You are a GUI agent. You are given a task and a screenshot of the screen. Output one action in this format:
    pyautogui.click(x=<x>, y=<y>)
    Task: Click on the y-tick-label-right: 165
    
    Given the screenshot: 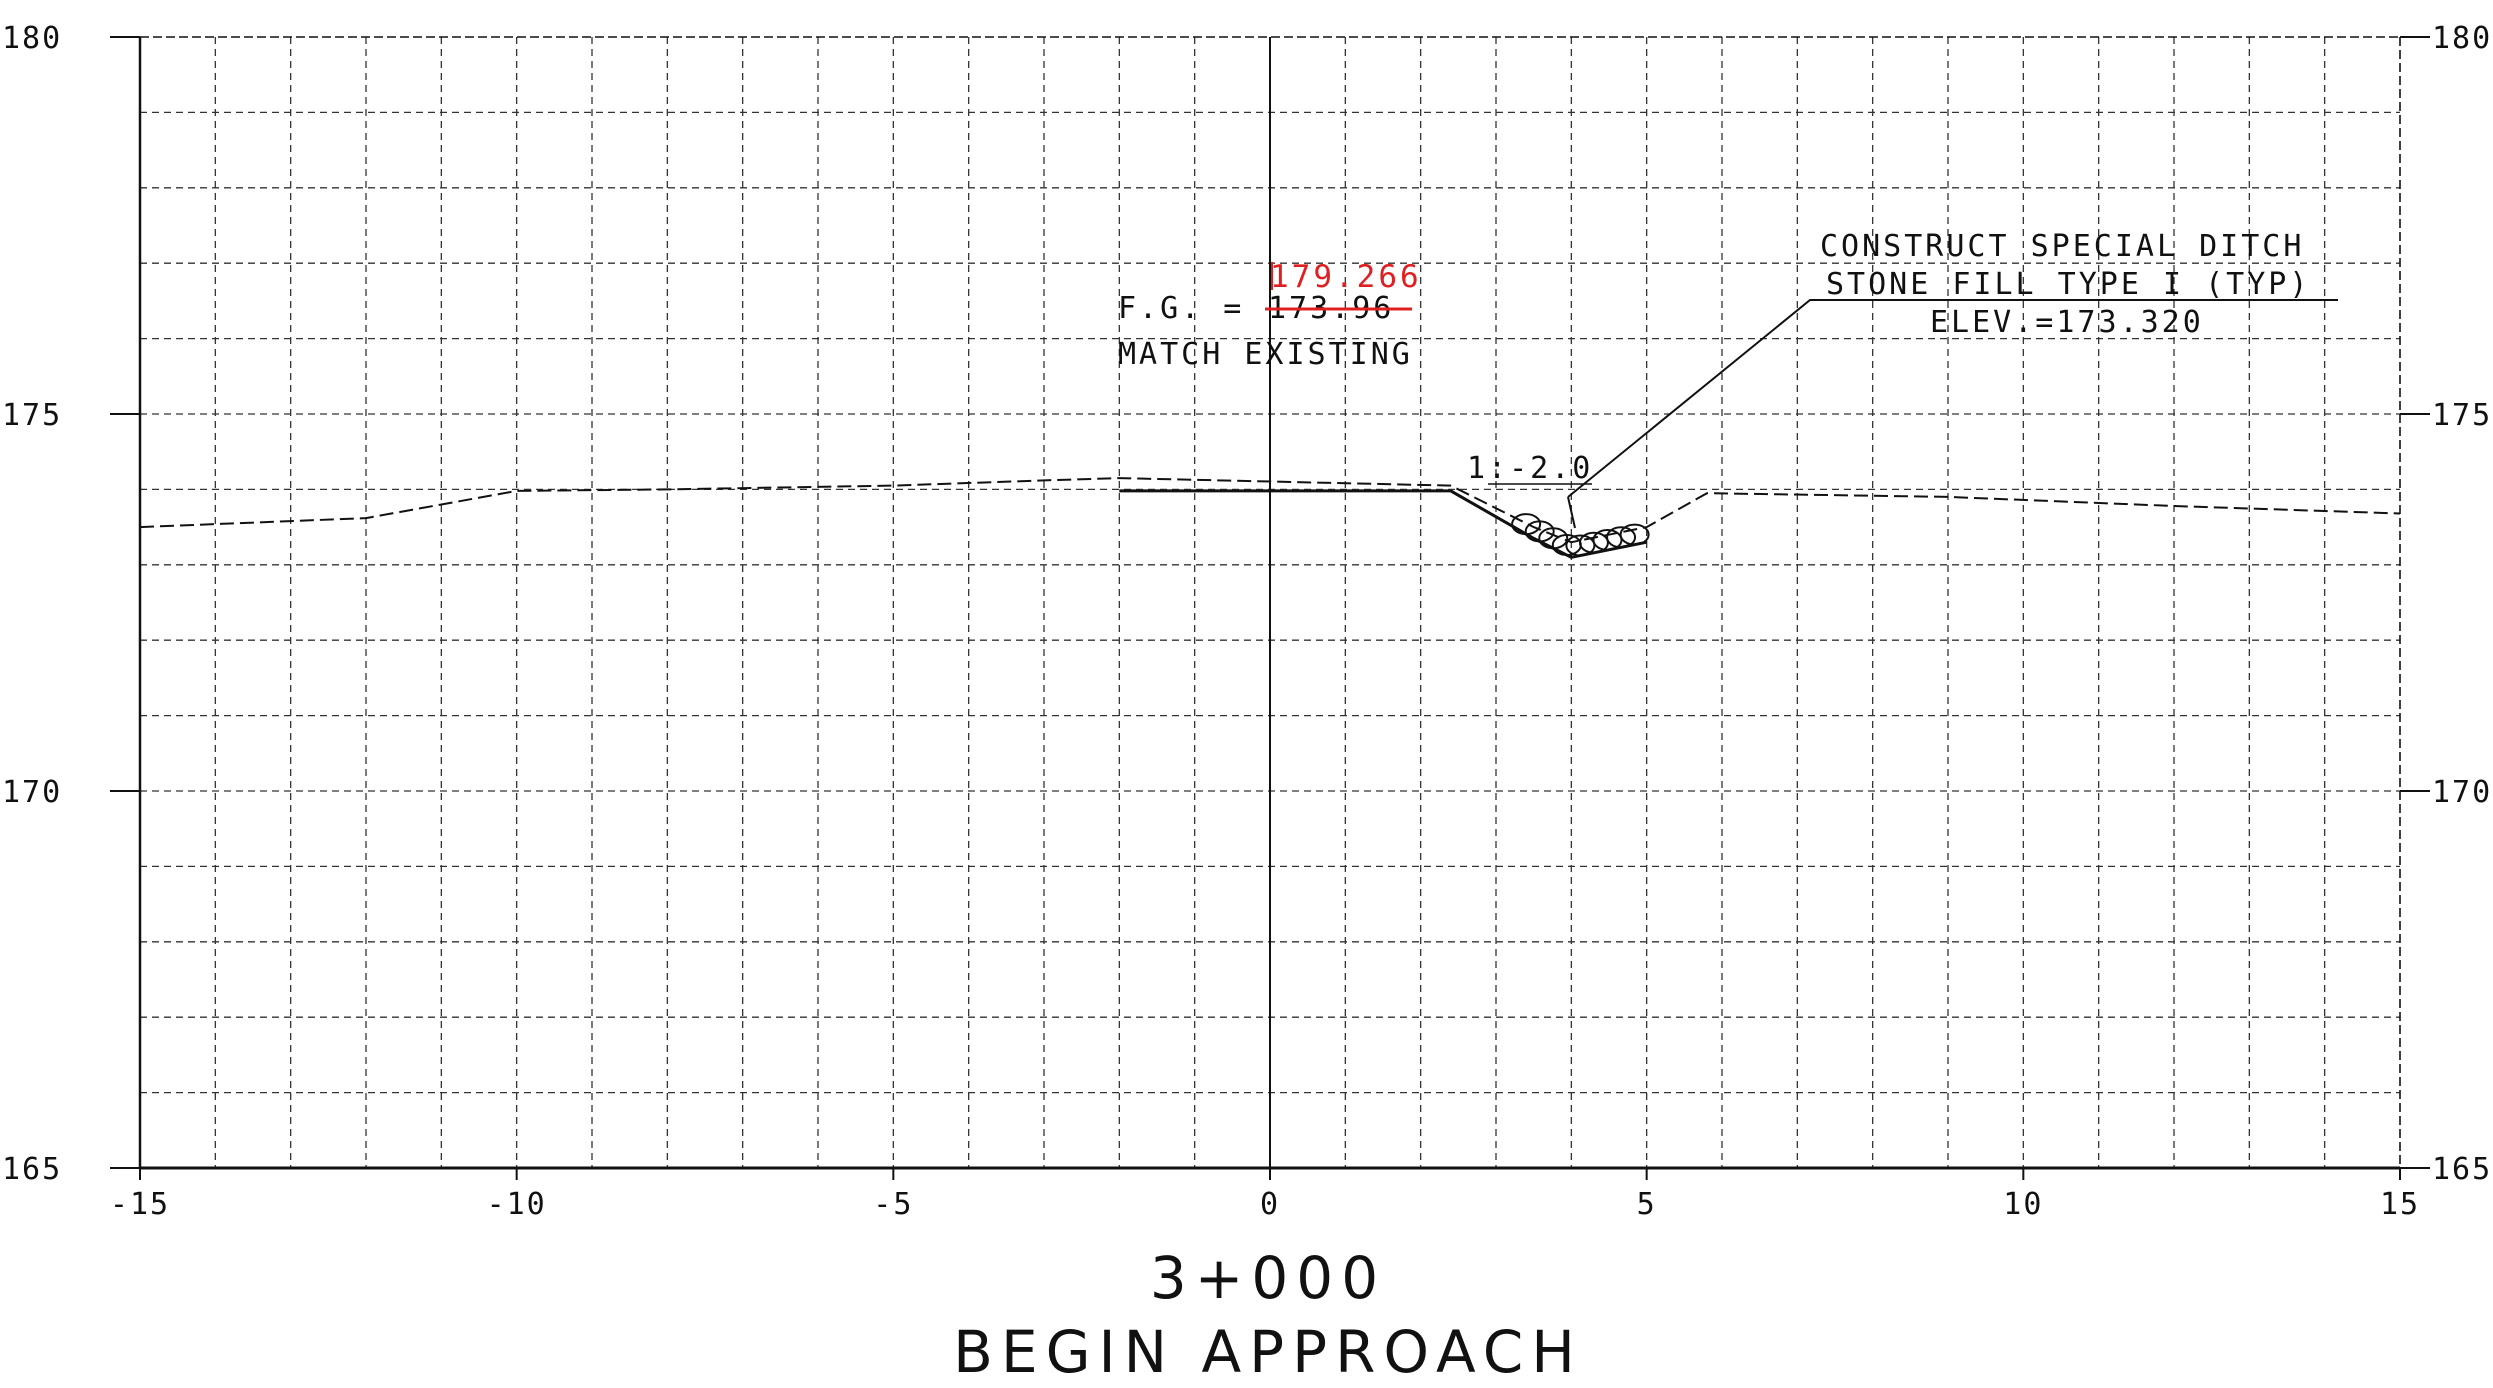 What is the action you would take?
    pyautogui.click(x=2462, y=1169)
    